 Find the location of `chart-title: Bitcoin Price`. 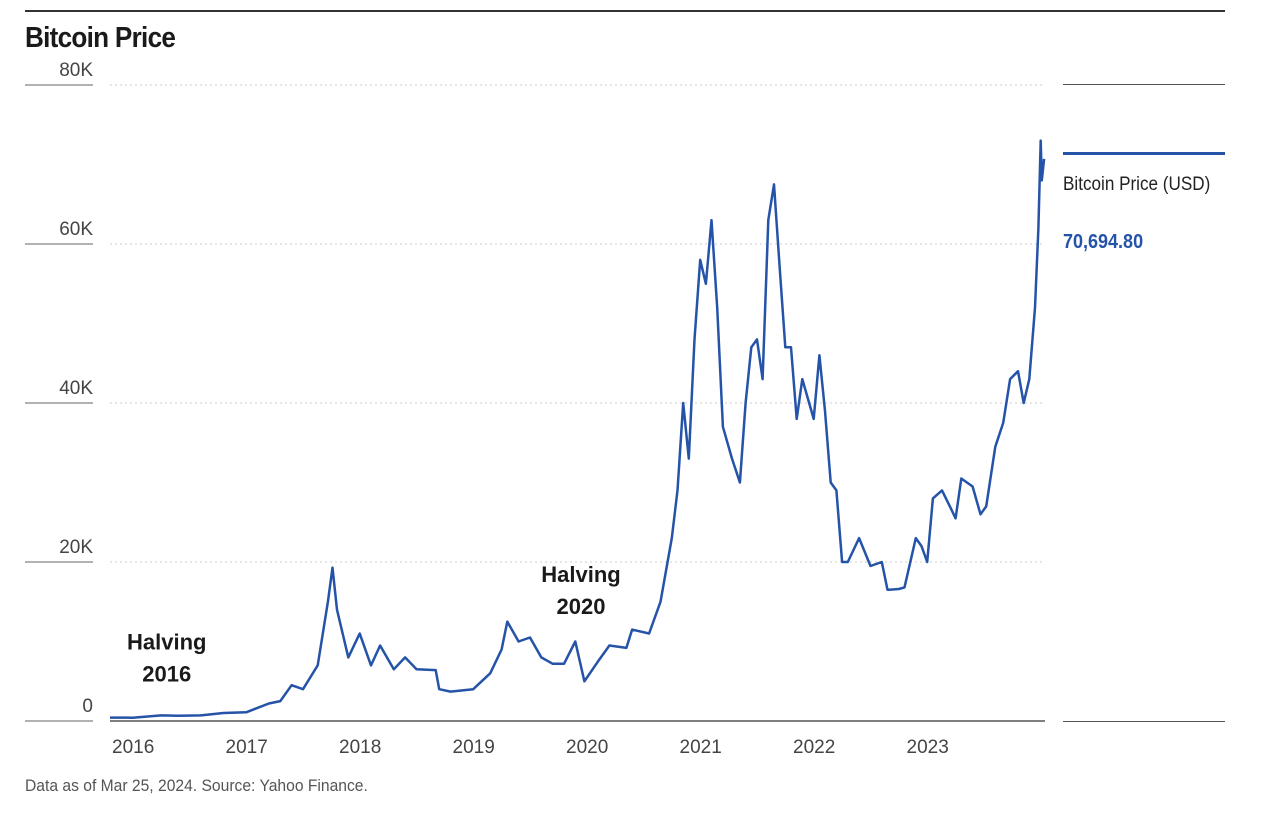

chart-title: Bitcoin Price is located at coordinates (100, 38).